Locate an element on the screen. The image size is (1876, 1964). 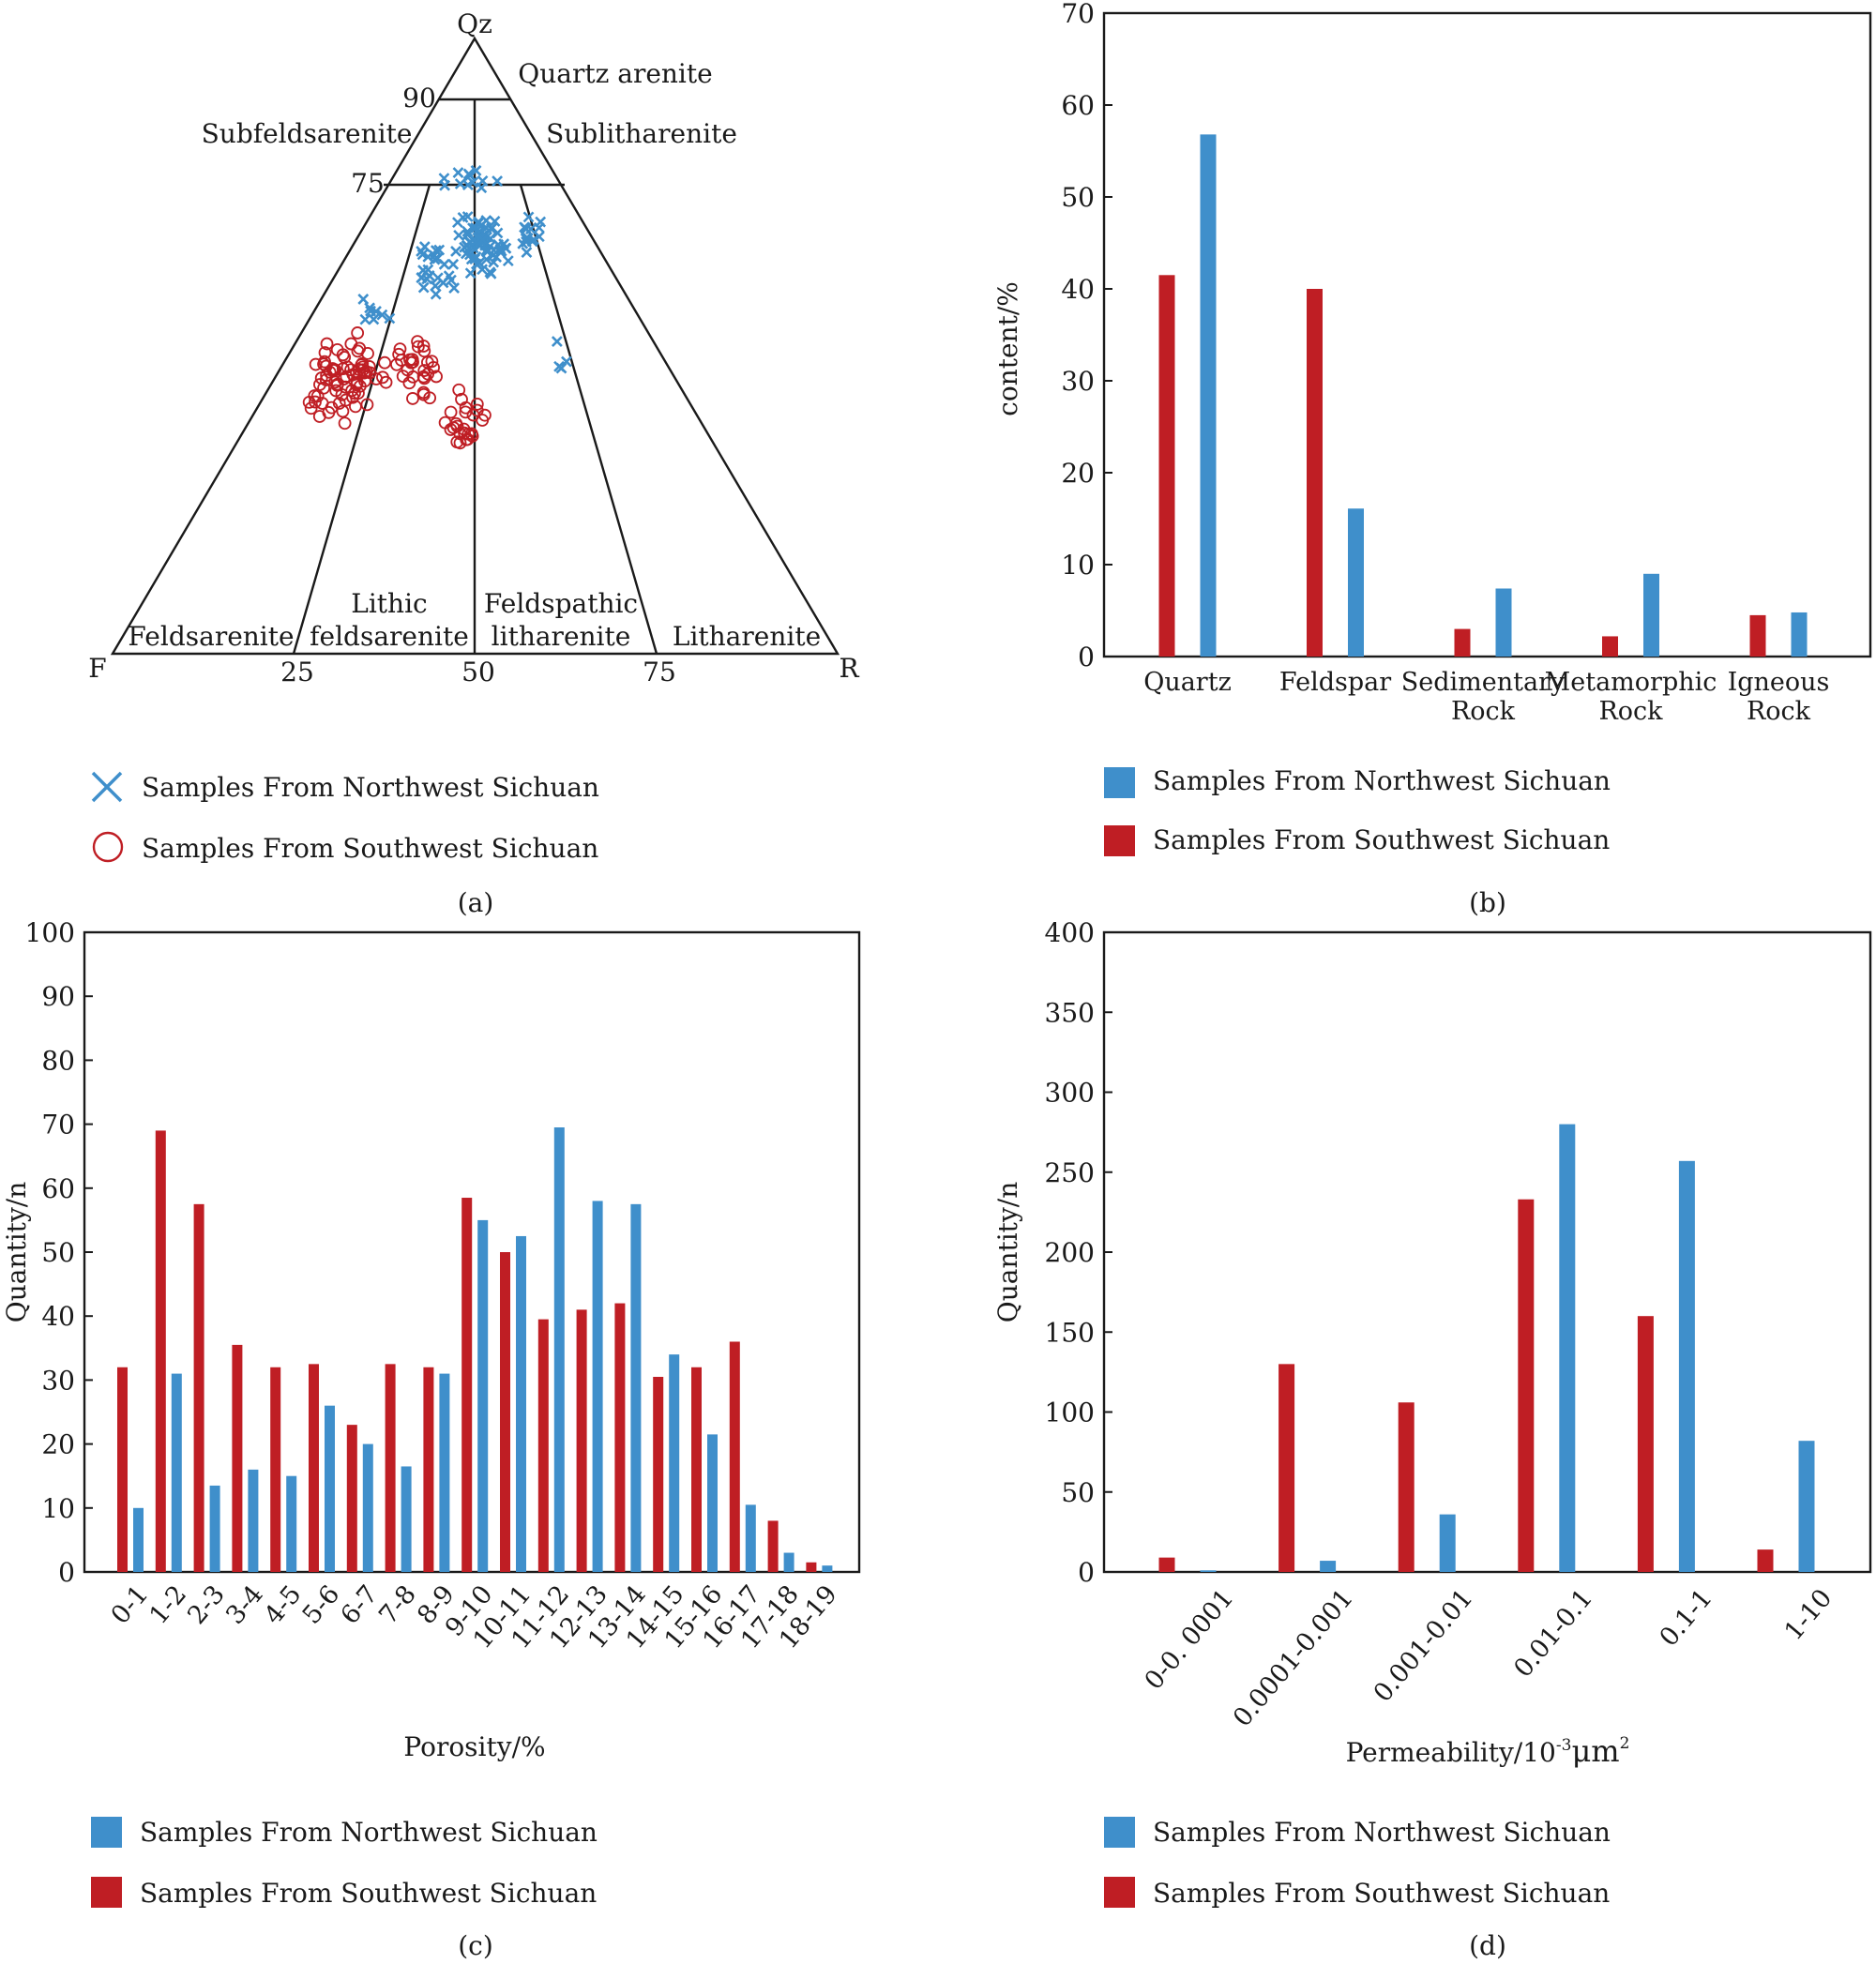
legend-c-northwest: Samples From Northwest Sichuan is located at coordinates (369, 1833).